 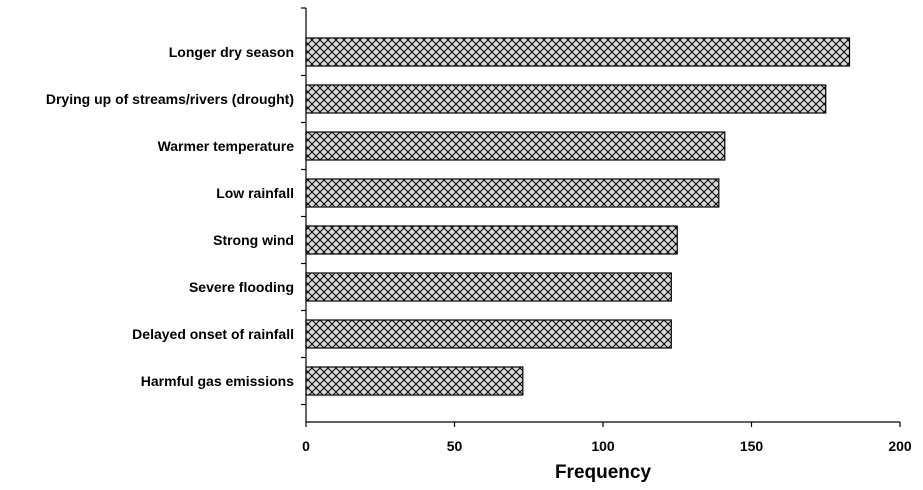 I want to click on category-label: Drying up of streams/rivers (drought), so click(x=170, y=99).